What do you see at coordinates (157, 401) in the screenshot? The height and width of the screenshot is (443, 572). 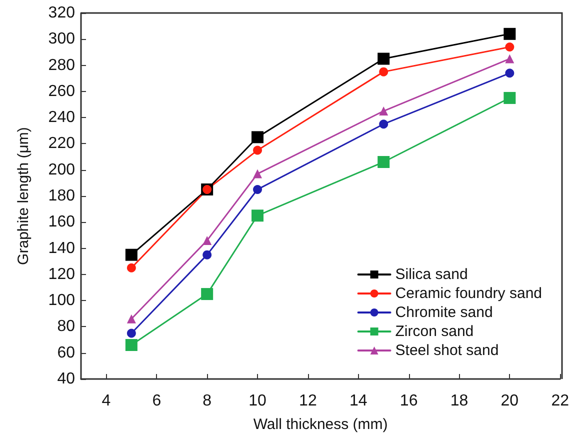 I see `x-tick-label: 6` at bounding box center [157, 401].